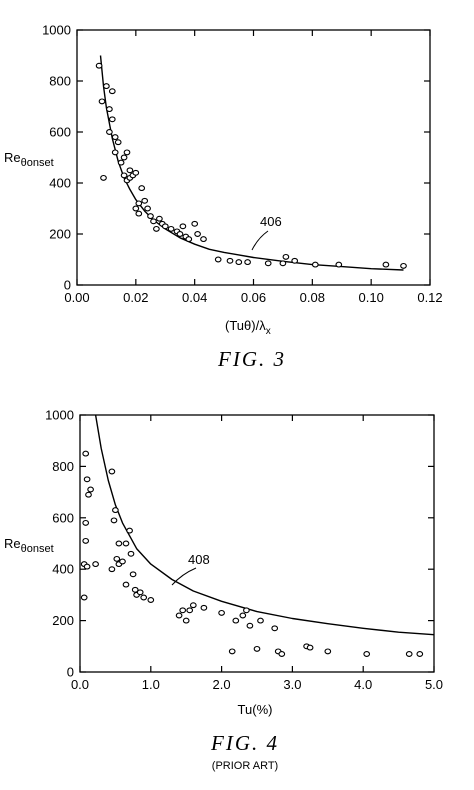  I want to click on x-axis-label-fig4: Tu(%), so click(255, 709).